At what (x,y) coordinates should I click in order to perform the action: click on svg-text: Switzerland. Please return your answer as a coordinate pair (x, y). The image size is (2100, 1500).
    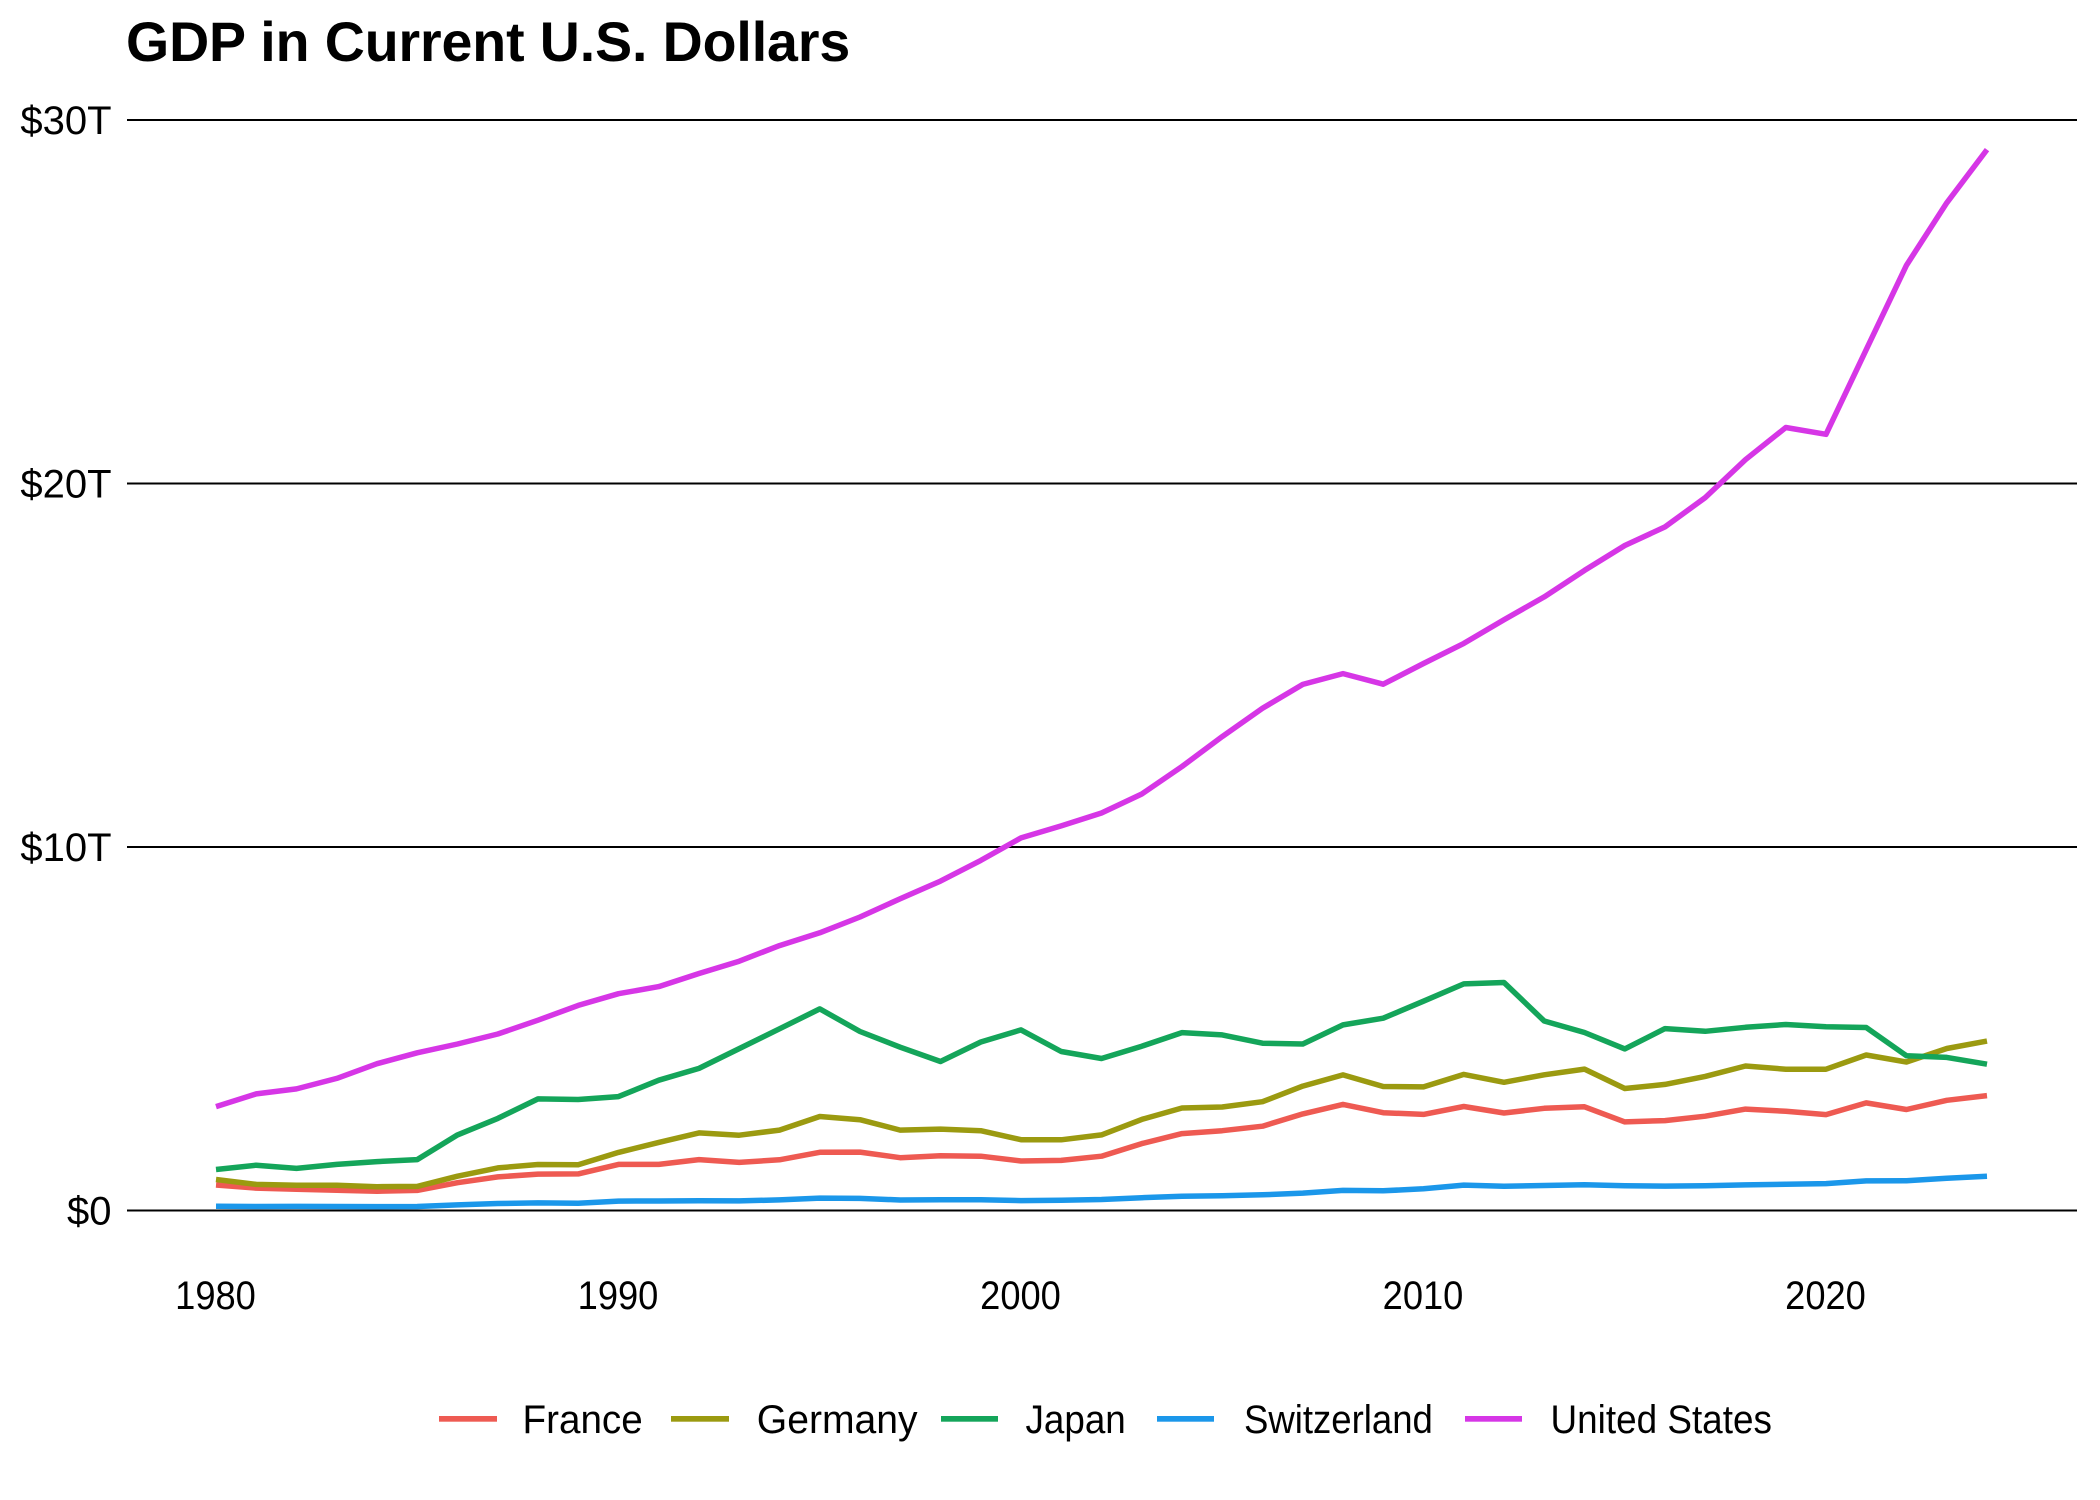
    Looking at the image, I should click on (1338, 1420).